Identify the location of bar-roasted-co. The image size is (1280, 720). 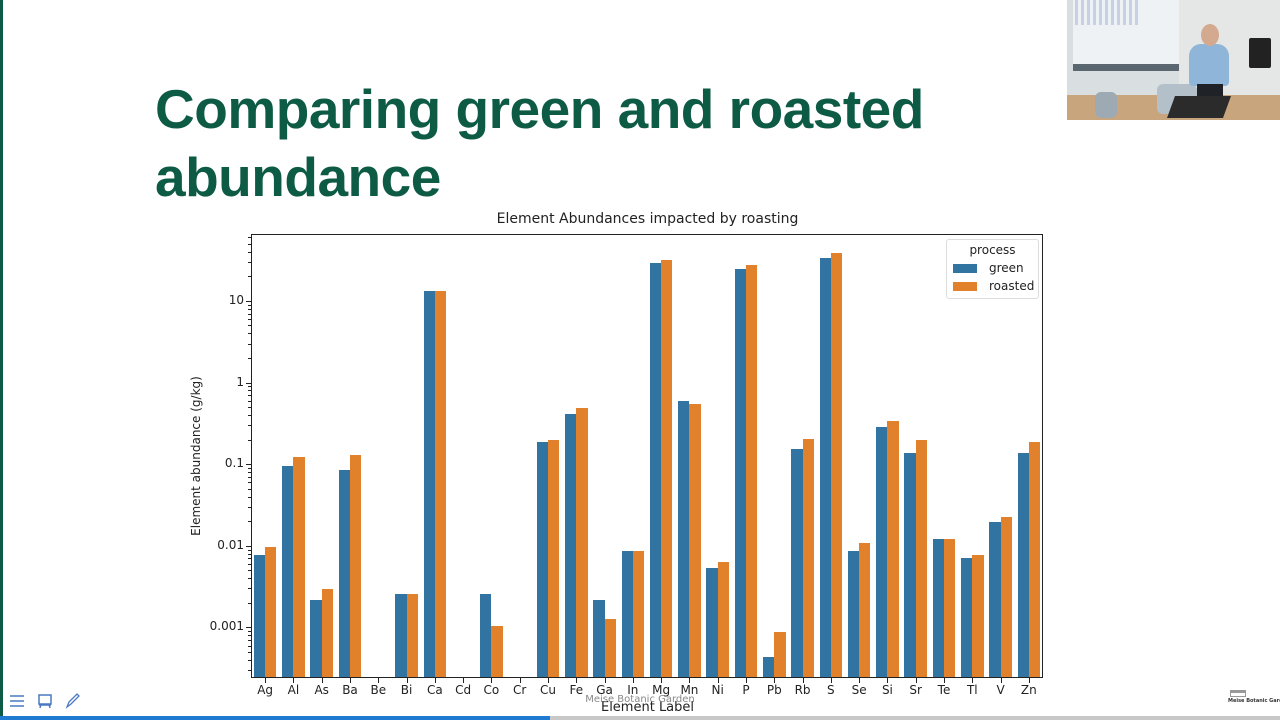
(497, 651).